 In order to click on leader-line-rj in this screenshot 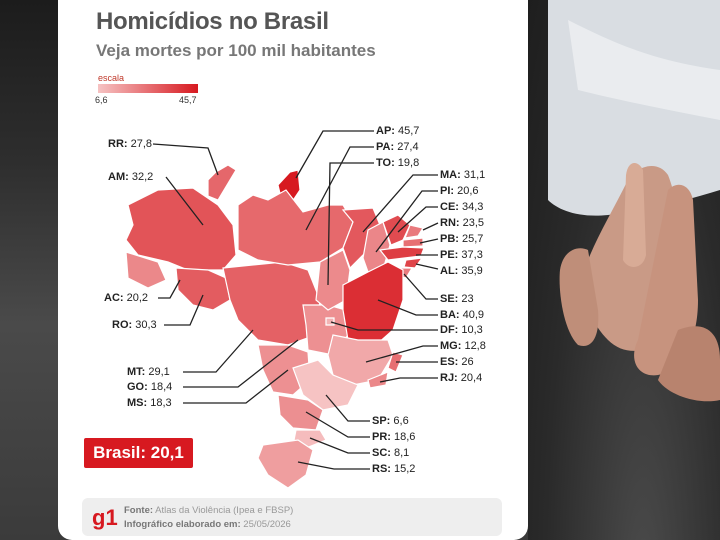, I will do `click(408, 380)`.